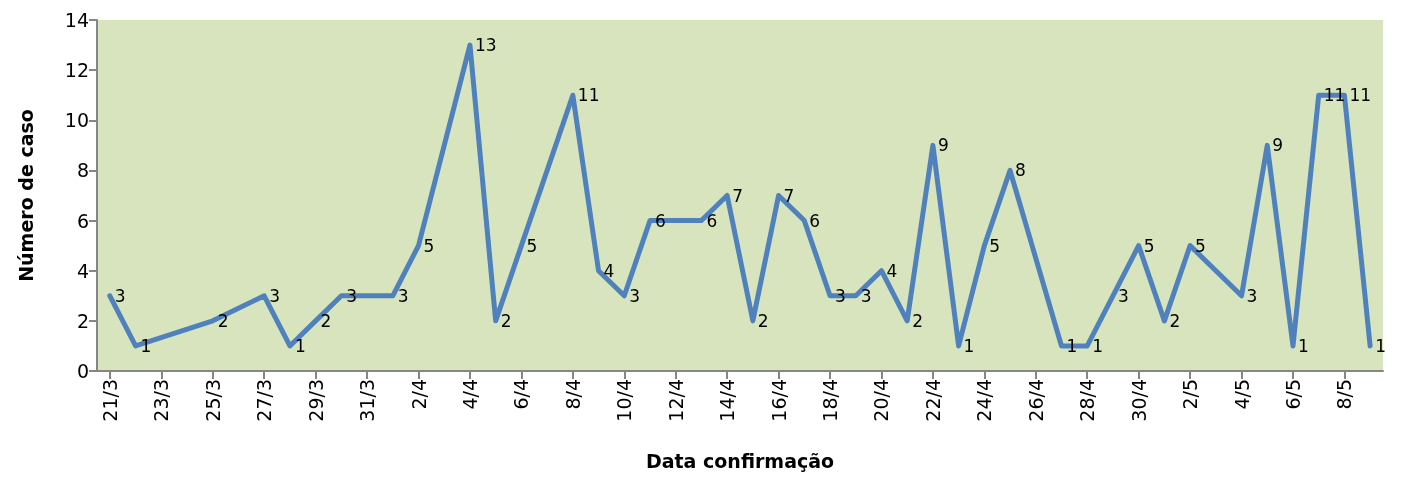  Describe the element at coordinates (1292, 394) in the screenshot. I see `x-tick-label: 6/5` at that location.